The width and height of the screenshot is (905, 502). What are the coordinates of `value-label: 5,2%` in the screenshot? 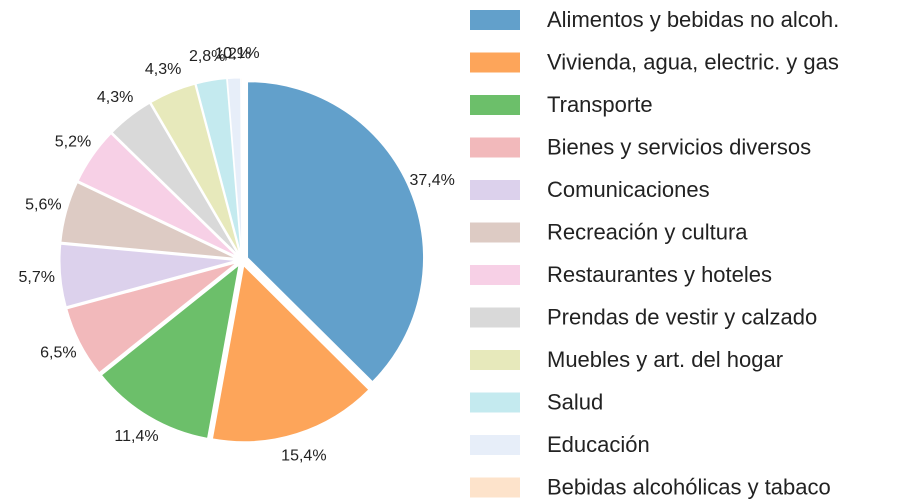 It's located at (73, 141).